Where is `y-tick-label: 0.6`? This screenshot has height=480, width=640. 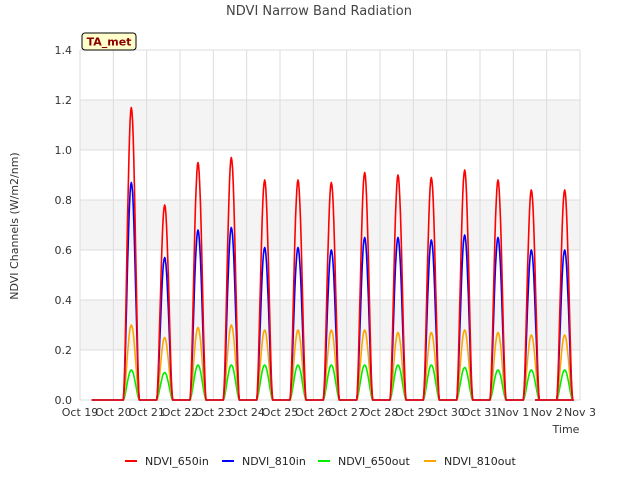 y-tick-label: 0.6 is located at coordinates (64, 250).